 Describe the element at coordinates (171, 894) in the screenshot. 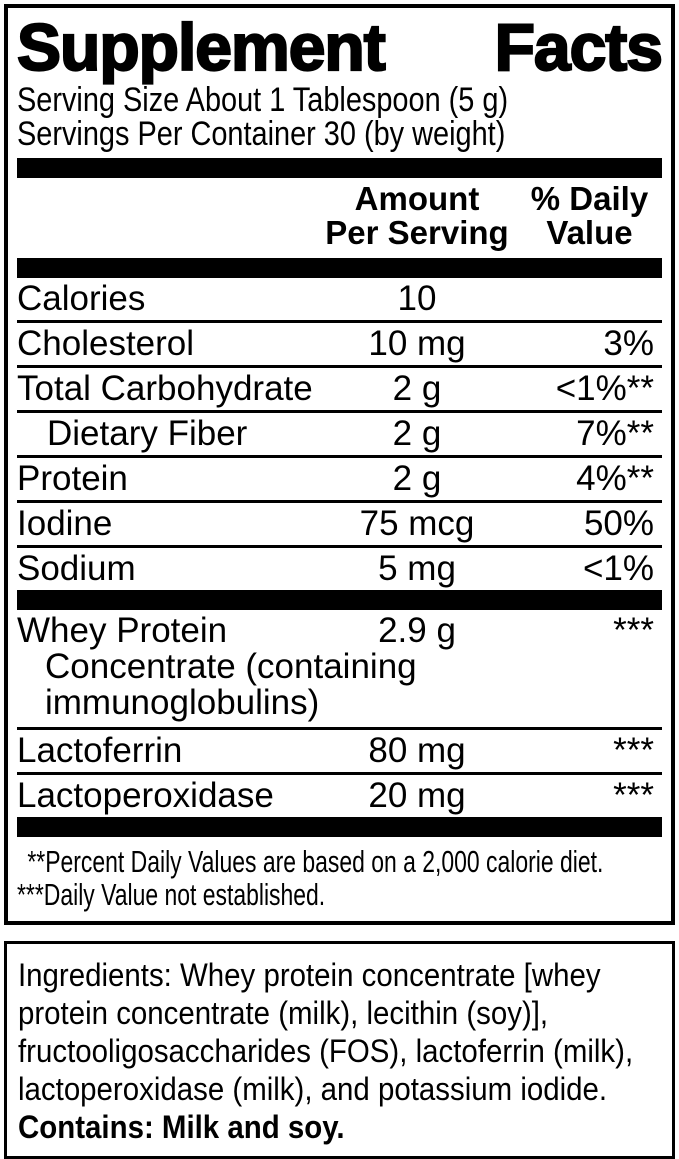

I see `footnote-not-established: ***Daily Value not established.` at that location.